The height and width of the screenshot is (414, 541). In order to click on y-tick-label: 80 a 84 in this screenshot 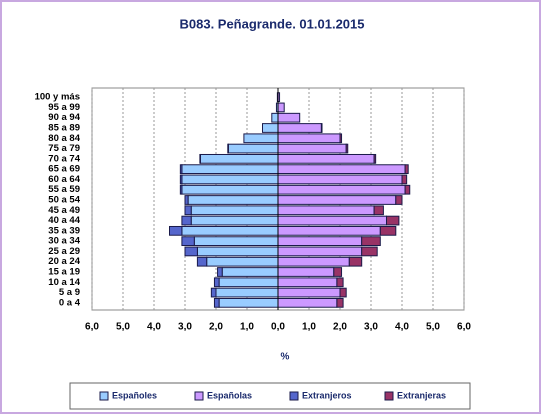, I will do `click(64, 138)`.